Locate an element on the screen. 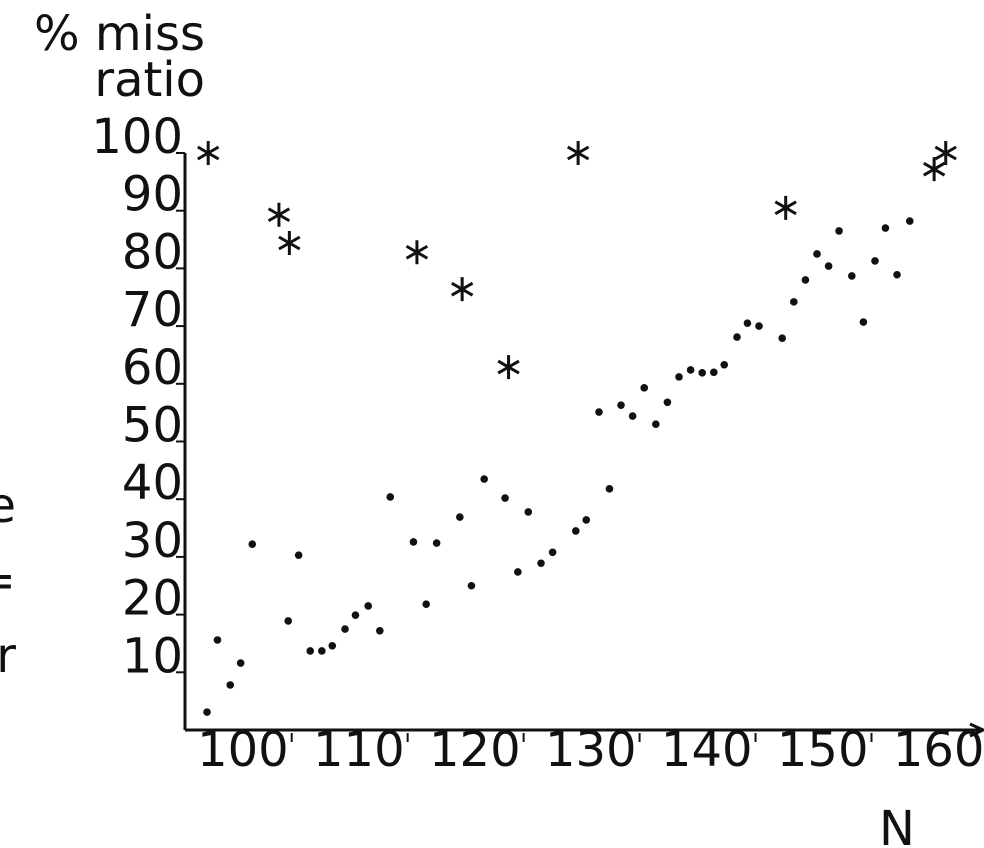 This screenshot has height=848, width=984. y-tick-label: 80 is located at coordinates (152, 252).